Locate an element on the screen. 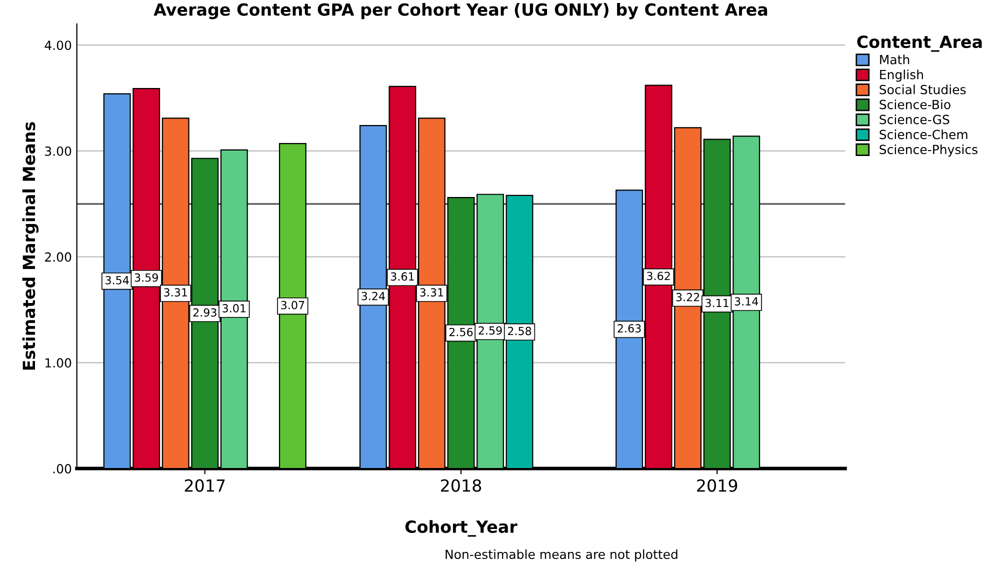 The image size is (985, 570). data-label: 2.59 is located at coordinates (490, 330).